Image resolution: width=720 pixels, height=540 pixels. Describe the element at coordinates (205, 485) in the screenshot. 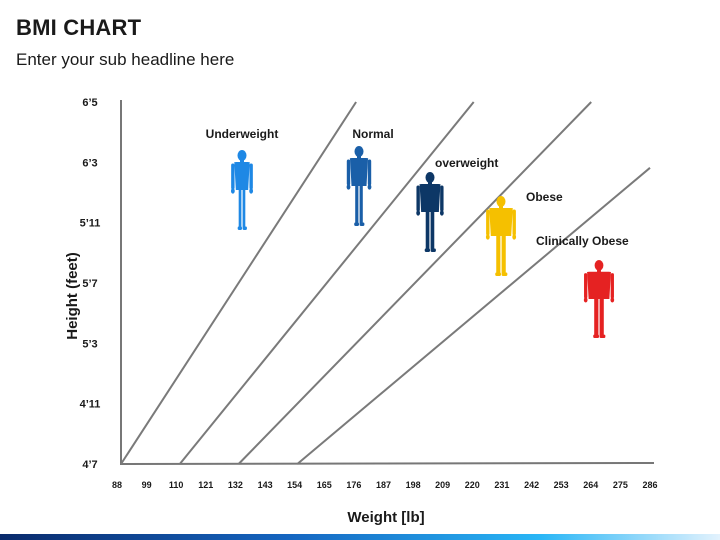

I see `x-tick-label: 121` at that location.